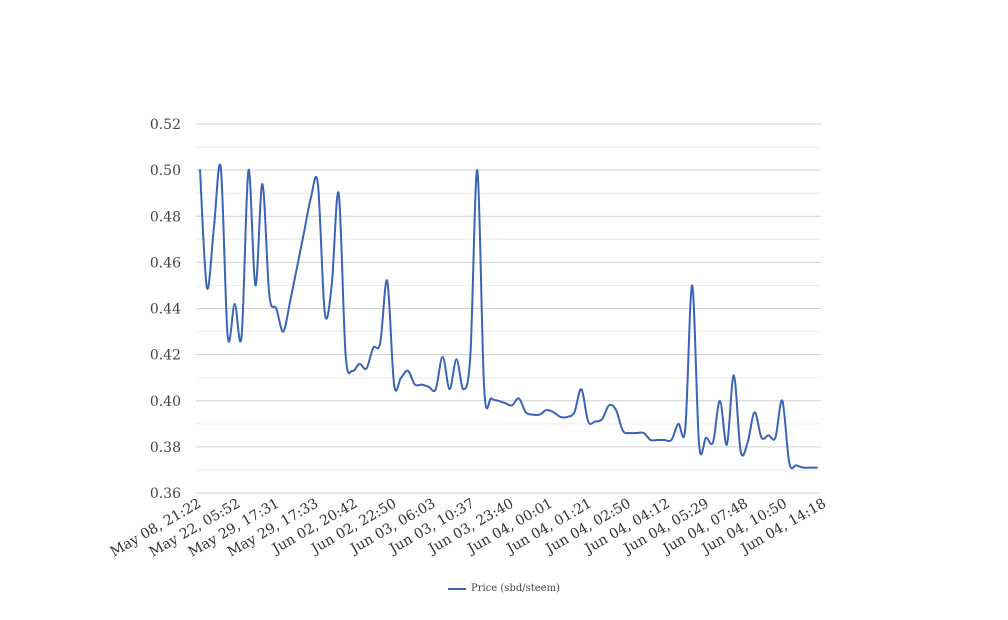  What do you see at coordinates (515, 588) in the screenshot?
I see `legend-label: Price (sbd/steem)` at bounding box center [515, 588].